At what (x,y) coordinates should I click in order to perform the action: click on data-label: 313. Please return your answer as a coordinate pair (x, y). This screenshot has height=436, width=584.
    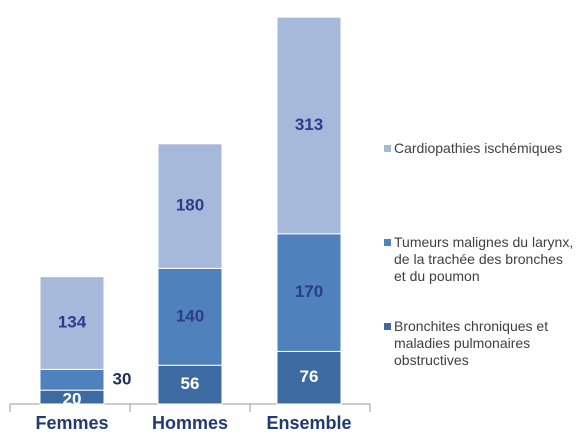
    Looking at the image, I should click on (309, 124).